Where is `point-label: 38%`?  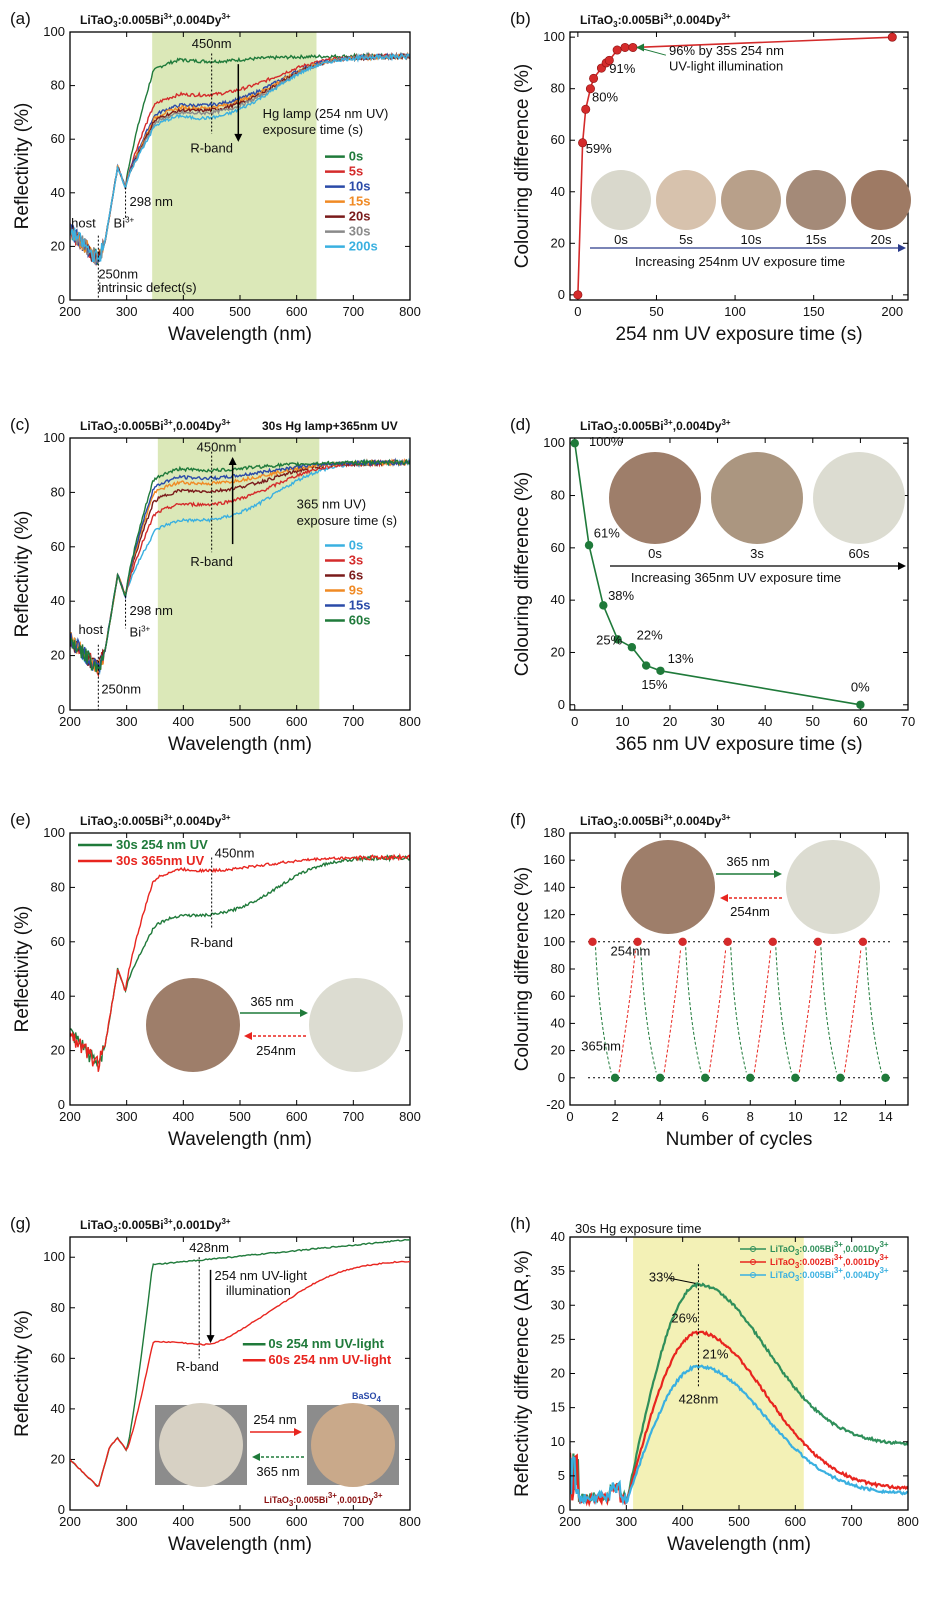 point-label: 38% is located at coordinates (621, 595).